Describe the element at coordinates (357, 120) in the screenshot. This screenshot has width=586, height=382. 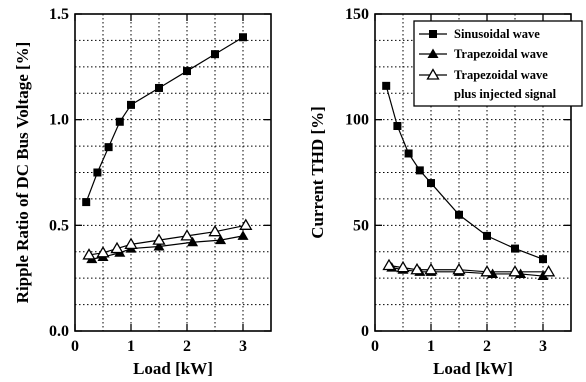
I see `y-tick-label: 100` at that location.